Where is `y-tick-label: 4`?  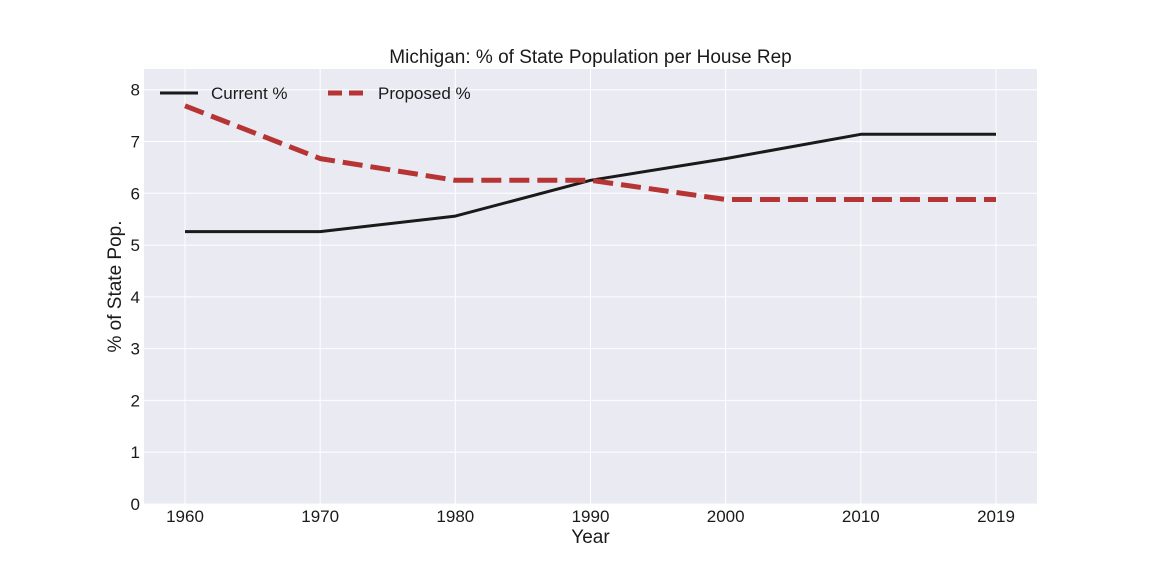
y-tick-label: 4 is located at coordinates (135, 297).